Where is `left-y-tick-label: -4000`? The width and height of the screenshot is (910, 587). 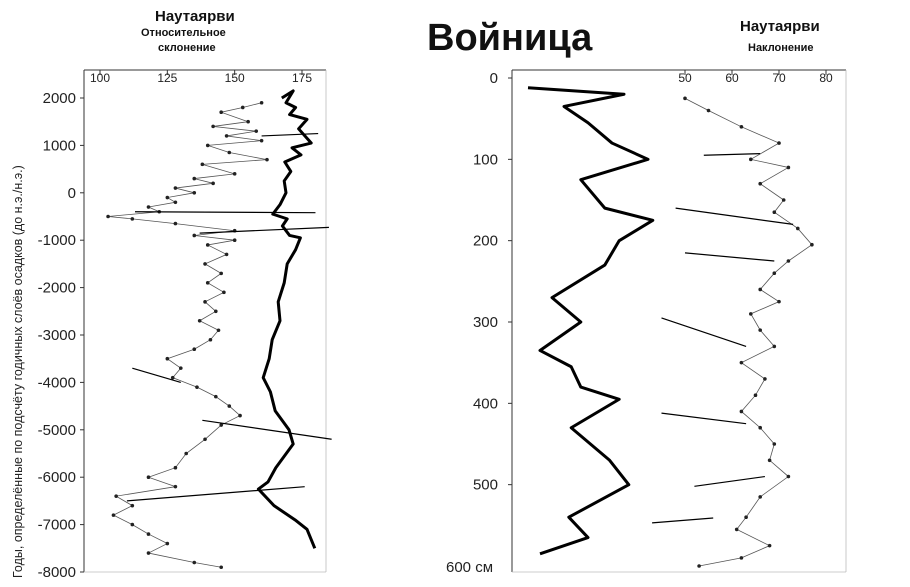 left-y-tick-label: -4000 is located at coordinates (57, 382).